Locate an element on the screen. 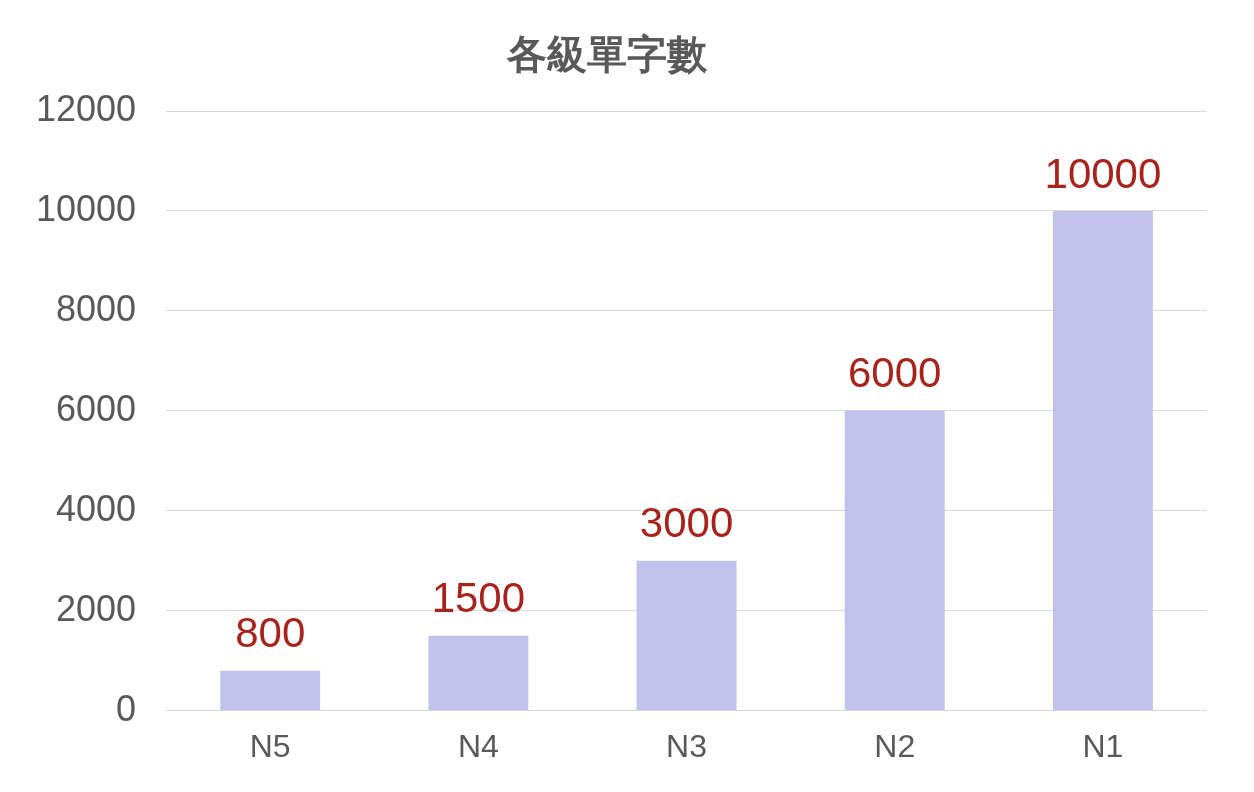 Image resolution: width=1254 pixels, height=792 pixels. data-label: 800 is located at coordinates (270, 633).